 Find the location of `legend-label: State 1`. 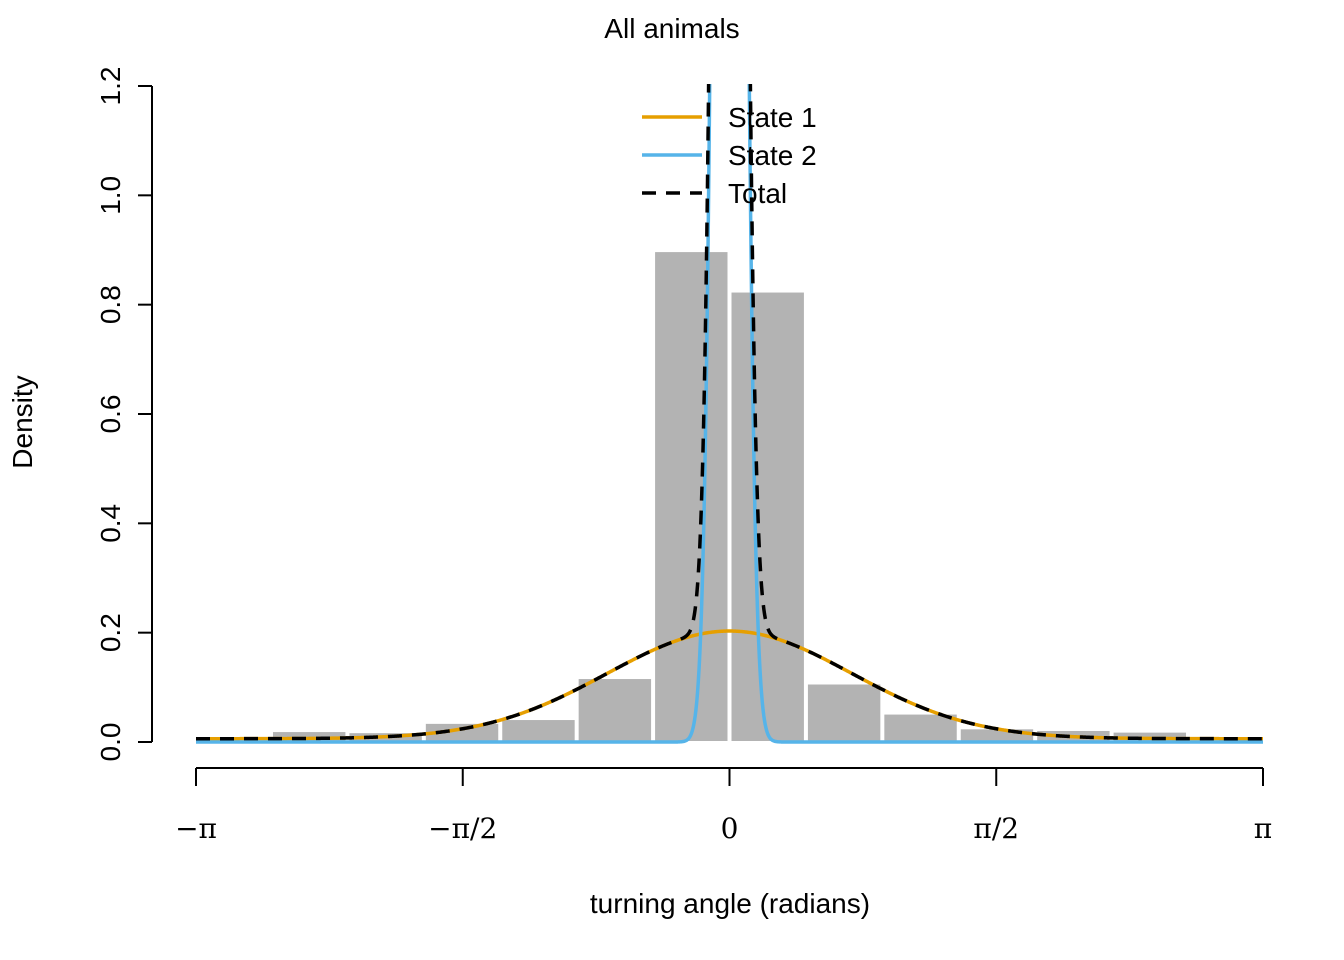

legend-label: State 1 is located at coordinates (772, 117).